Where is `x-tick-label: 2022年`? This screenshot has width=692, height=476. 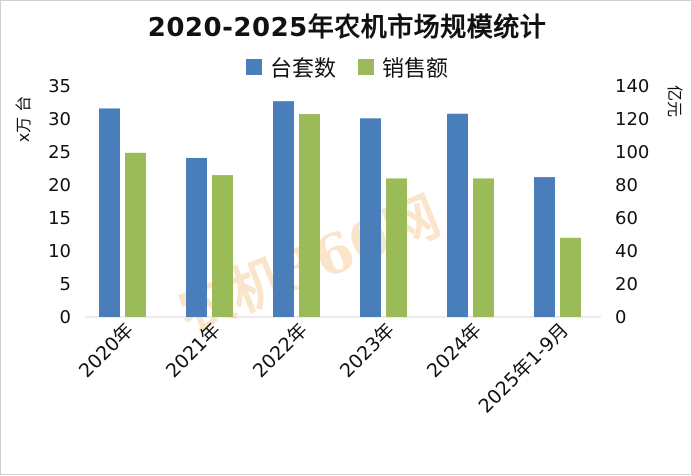
x-tick-label: 2022年 is located at coordinates (280, 350).